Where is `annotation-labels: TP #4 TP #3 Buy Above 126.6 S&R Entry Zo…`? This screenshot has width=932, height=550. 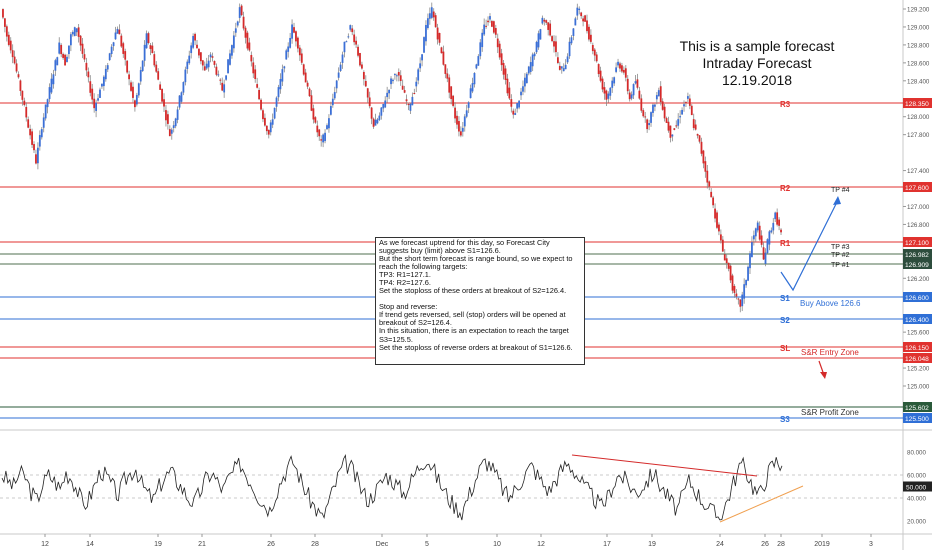 annotation-labels: TP #4 TP #3 Buy Above 126.6 S&R Entry Zo… is located at coordinates (830, 302).